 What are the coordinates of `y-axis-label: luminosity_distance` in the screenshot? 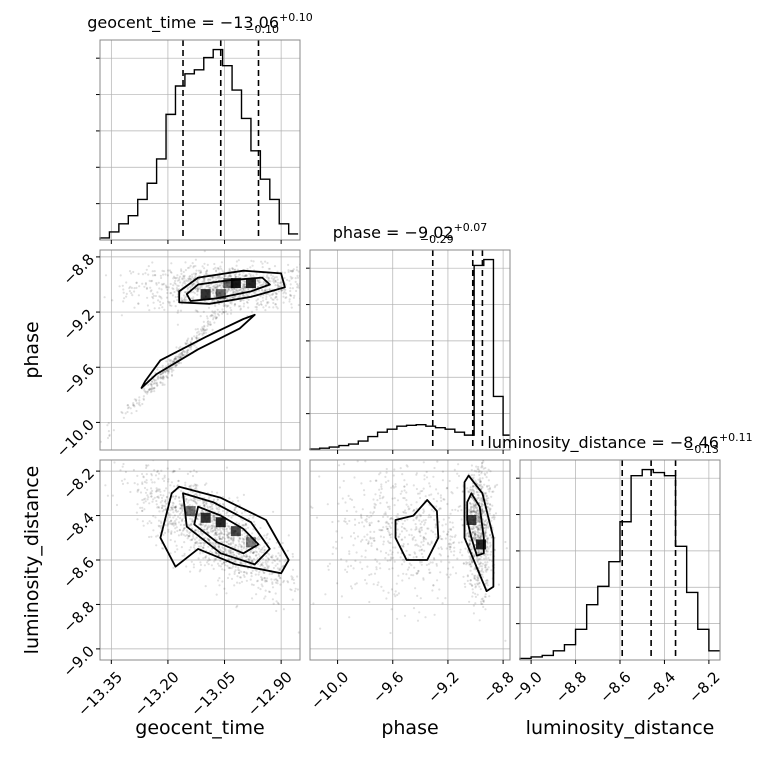 It's located at (32, 560).